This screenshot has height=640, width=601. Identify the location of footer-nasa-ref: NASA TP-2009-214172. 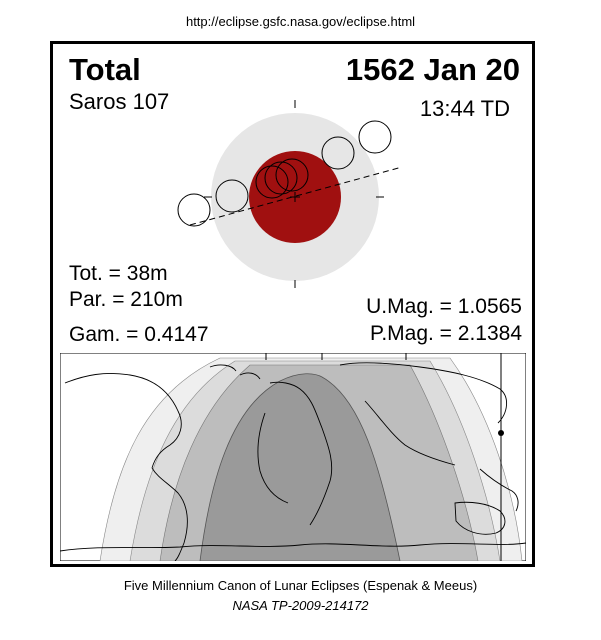
(300, 605).